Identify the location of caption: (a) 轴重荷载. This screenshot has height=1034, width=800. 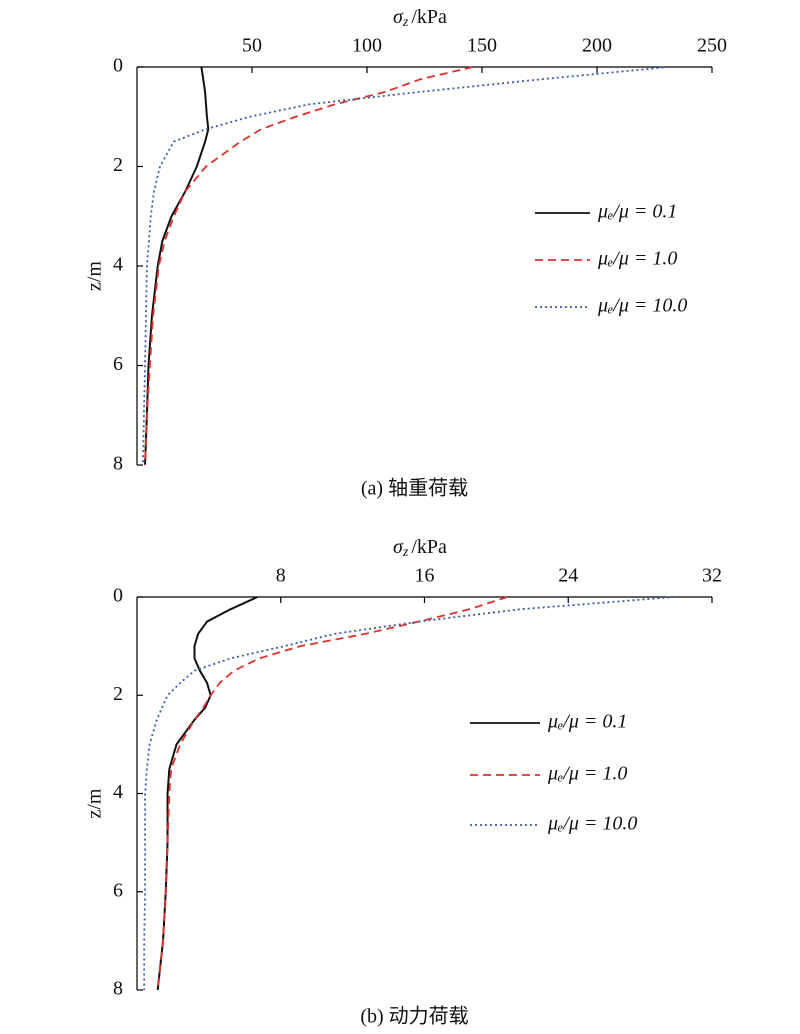
(414, 488).